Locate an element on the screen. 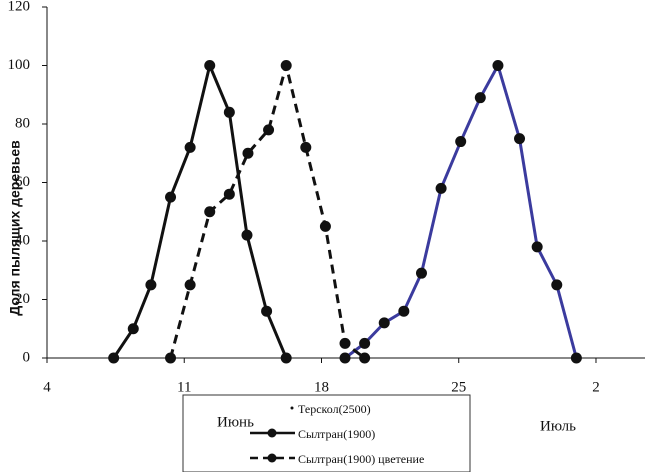 This screenshot has height=472, width=645. y-axis-label: Доля пылящих деревьев is located at coordinates (15, 228).